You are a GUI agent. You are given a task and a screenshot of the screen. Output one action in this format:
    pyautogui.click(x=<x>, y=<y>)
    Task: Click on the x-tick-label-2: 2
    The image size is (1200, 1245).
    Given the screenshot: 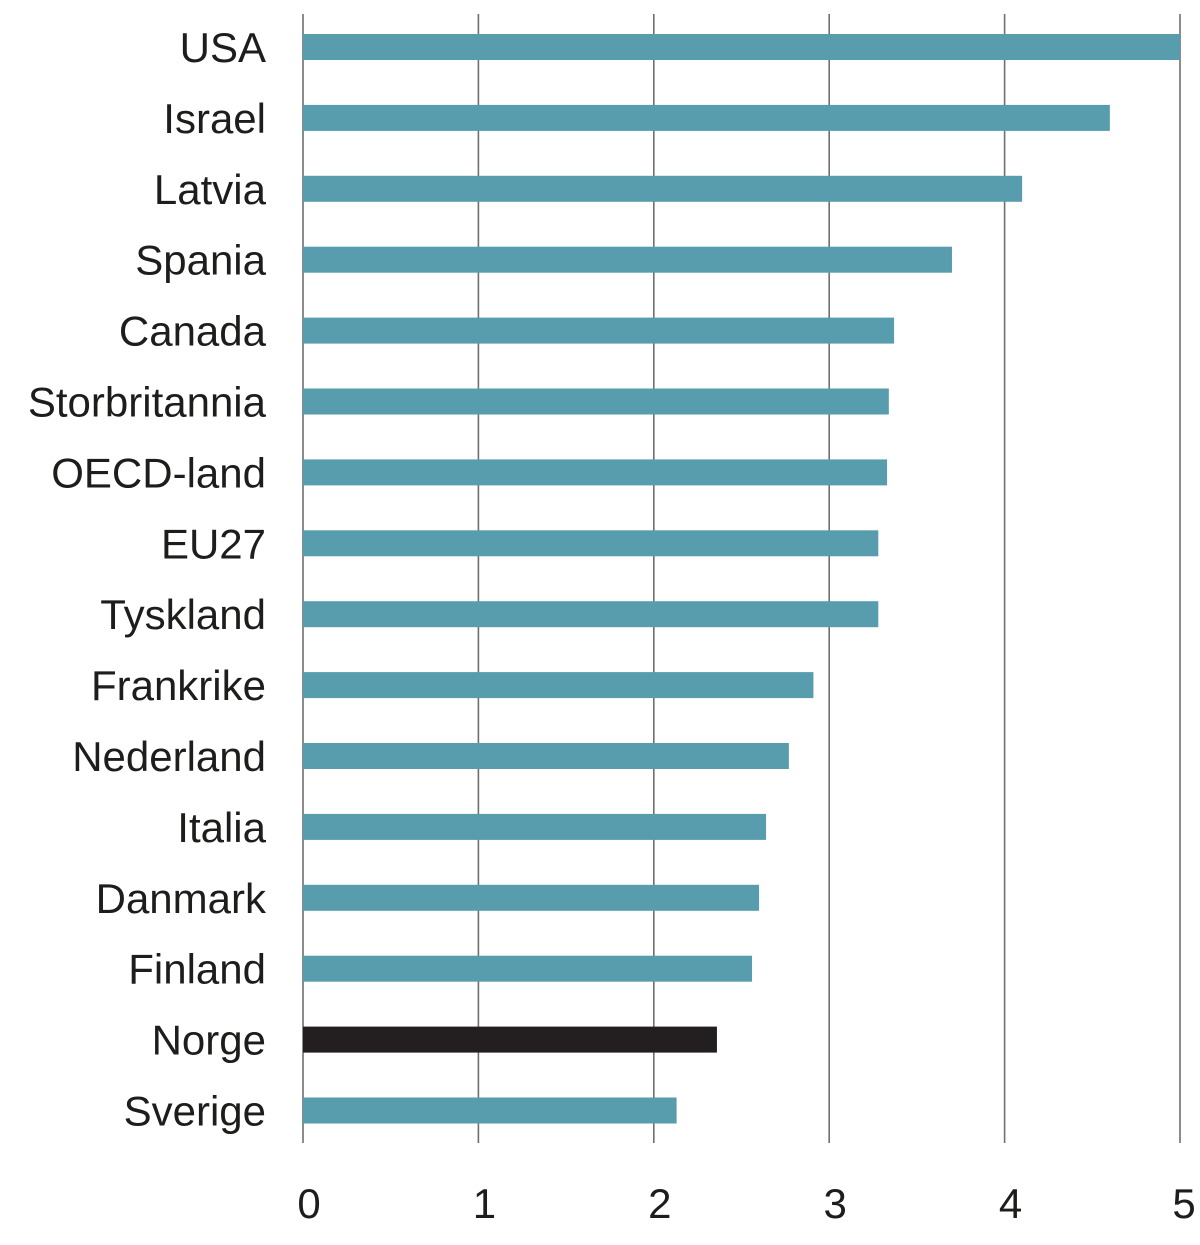 What is the action you would take?
    pyautogui.click(x=659, y=1203)
    